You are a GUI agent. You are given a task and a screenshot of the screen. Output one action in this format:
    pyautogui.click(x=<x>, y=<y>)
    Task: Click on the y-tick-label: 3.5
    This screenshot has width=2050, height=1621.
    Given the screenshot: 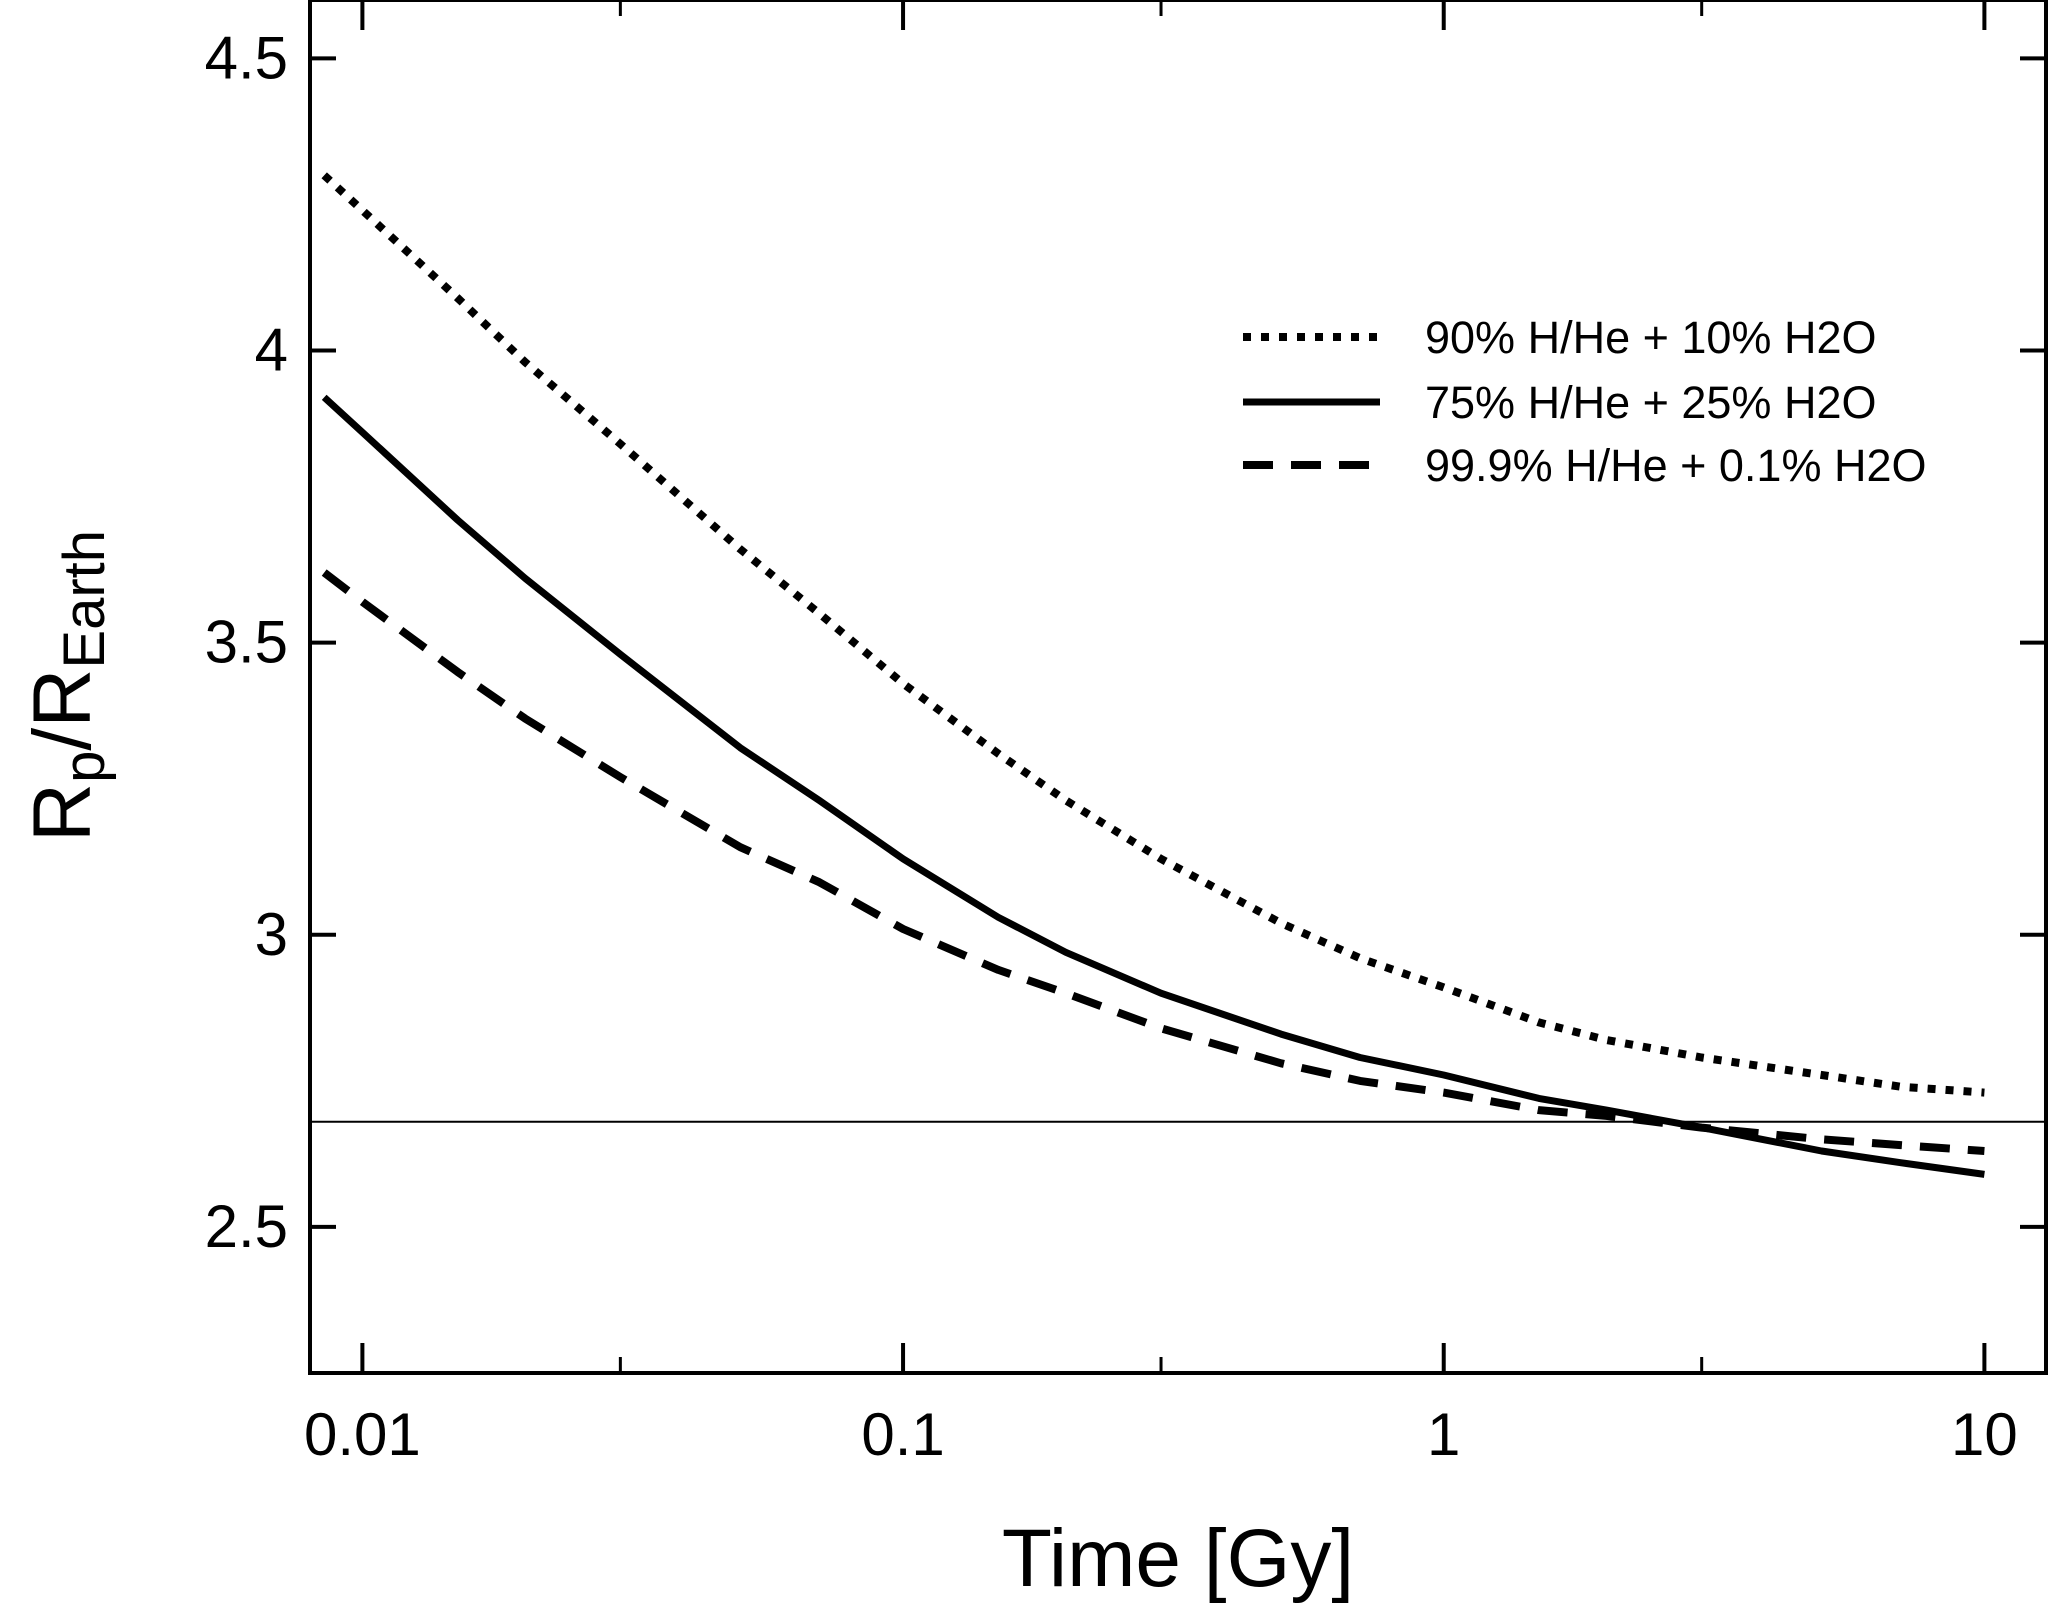 What is the action you would take?
    pyautogui.click(x=246, y=642)
    